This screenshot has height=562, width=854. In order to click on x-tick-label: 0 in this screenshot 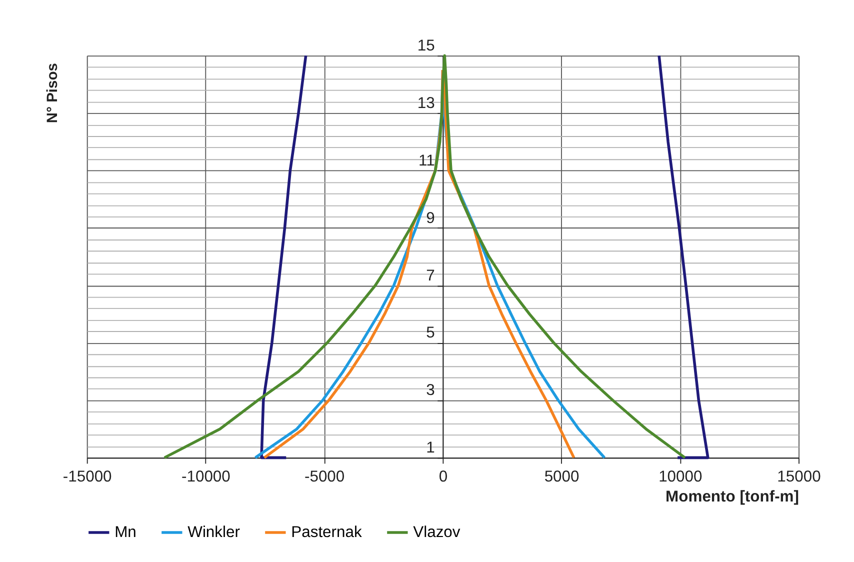, I will do `click(443, 477)`.